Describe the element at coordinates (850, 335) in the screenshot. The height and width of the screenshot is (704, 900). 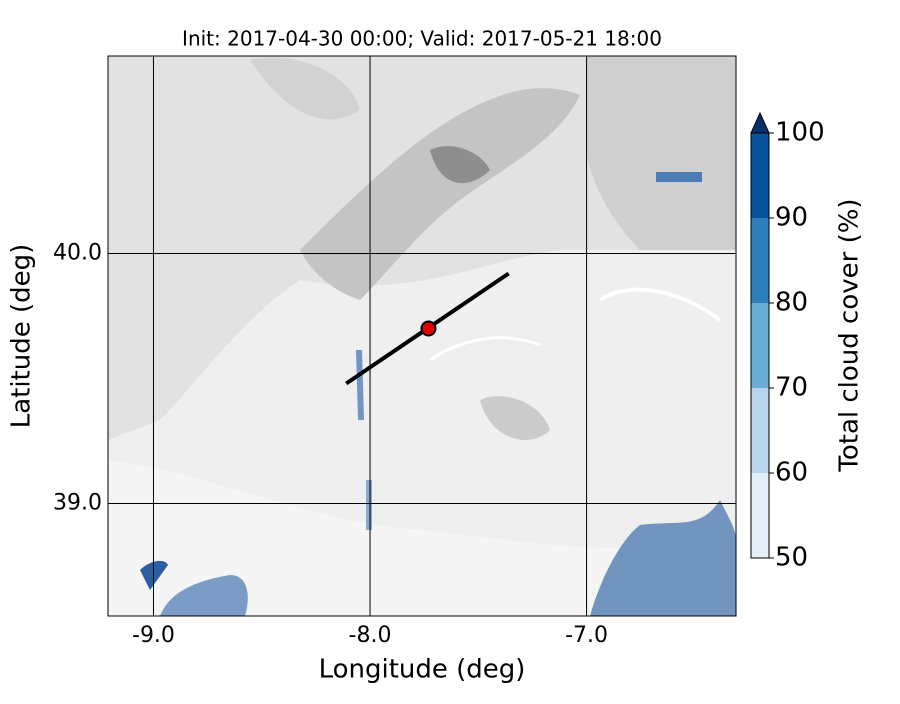
I see `colorbar-label: Total cloud cover (%)` at that location.